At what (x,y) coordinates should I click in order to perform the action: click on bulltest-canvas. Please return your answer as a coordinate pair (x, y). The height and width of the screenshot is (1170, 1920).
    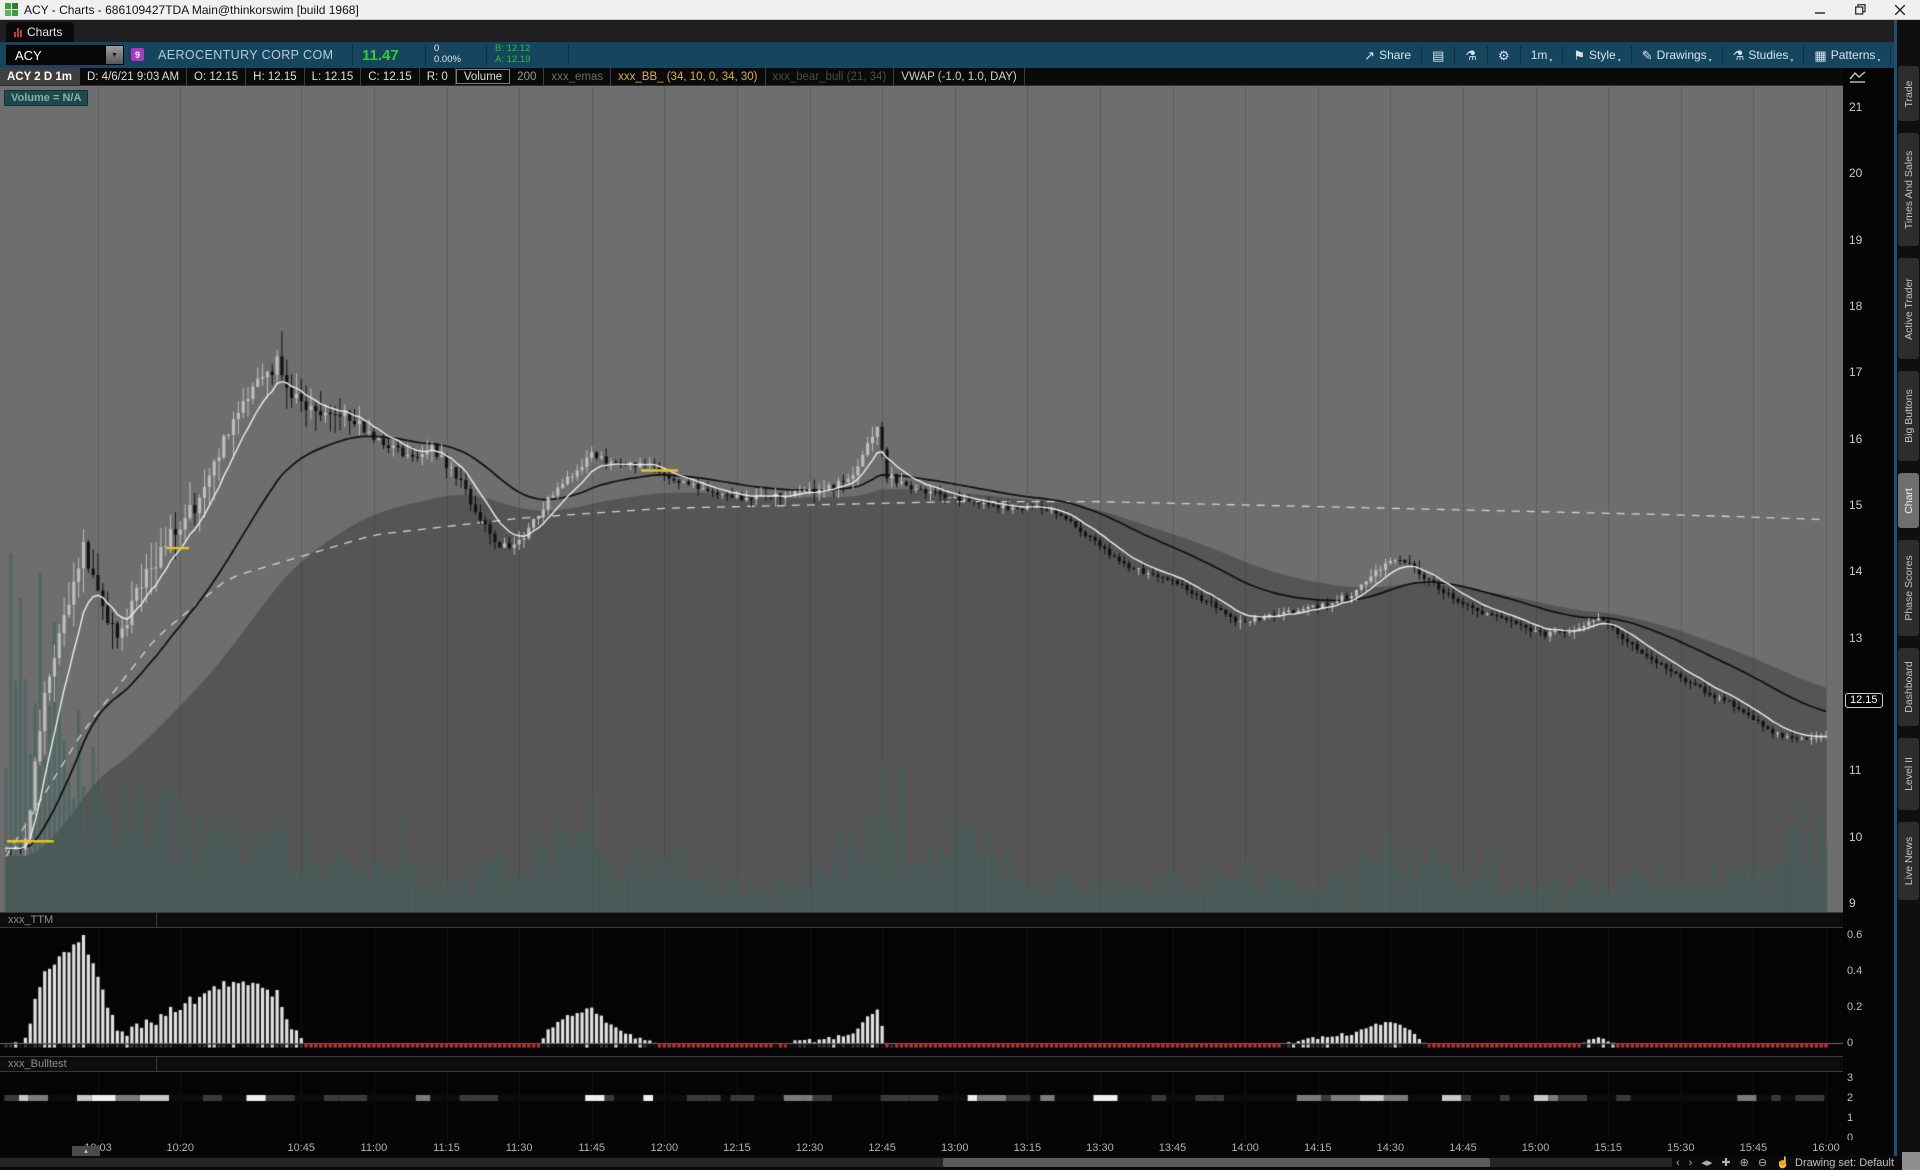
    Looking at the image, I should click on (921, 1106).